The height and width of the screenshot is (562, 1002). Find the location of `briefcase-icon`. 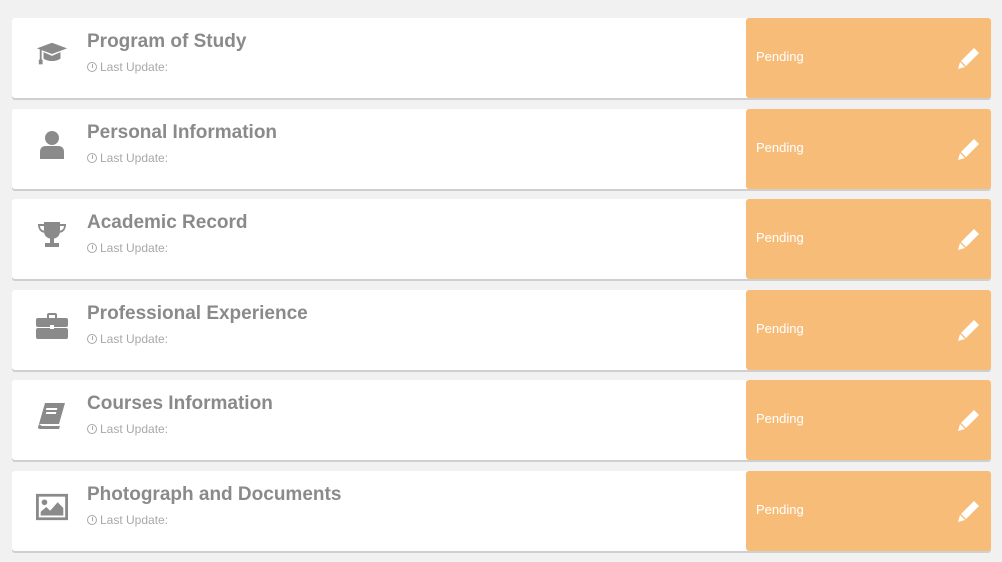

briefcase-icon is located at coordinates (52, 326).